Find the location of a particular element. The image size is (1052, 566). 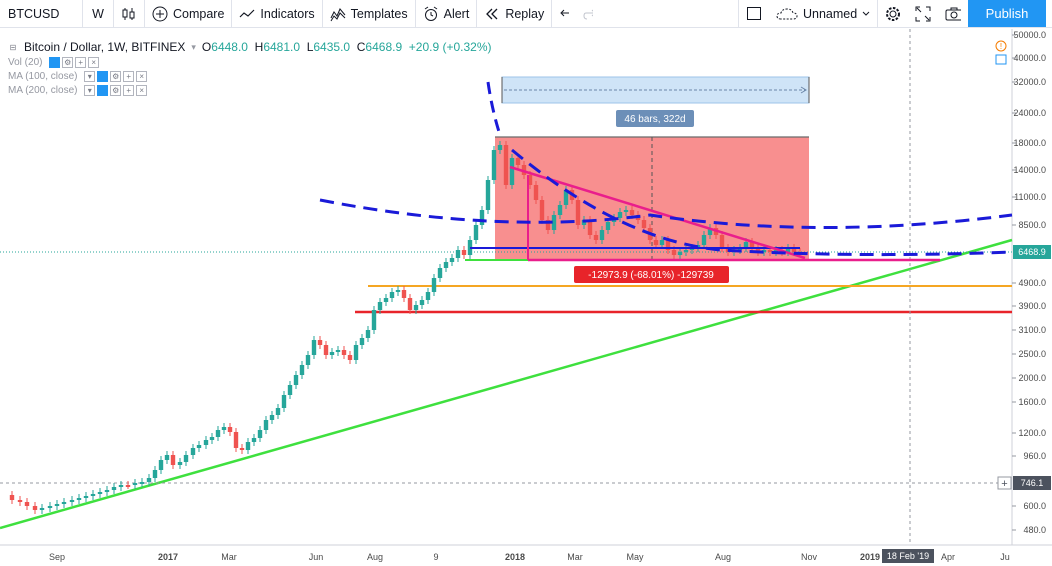

time-tick-label: Sep is located at coordinates (57, 557).